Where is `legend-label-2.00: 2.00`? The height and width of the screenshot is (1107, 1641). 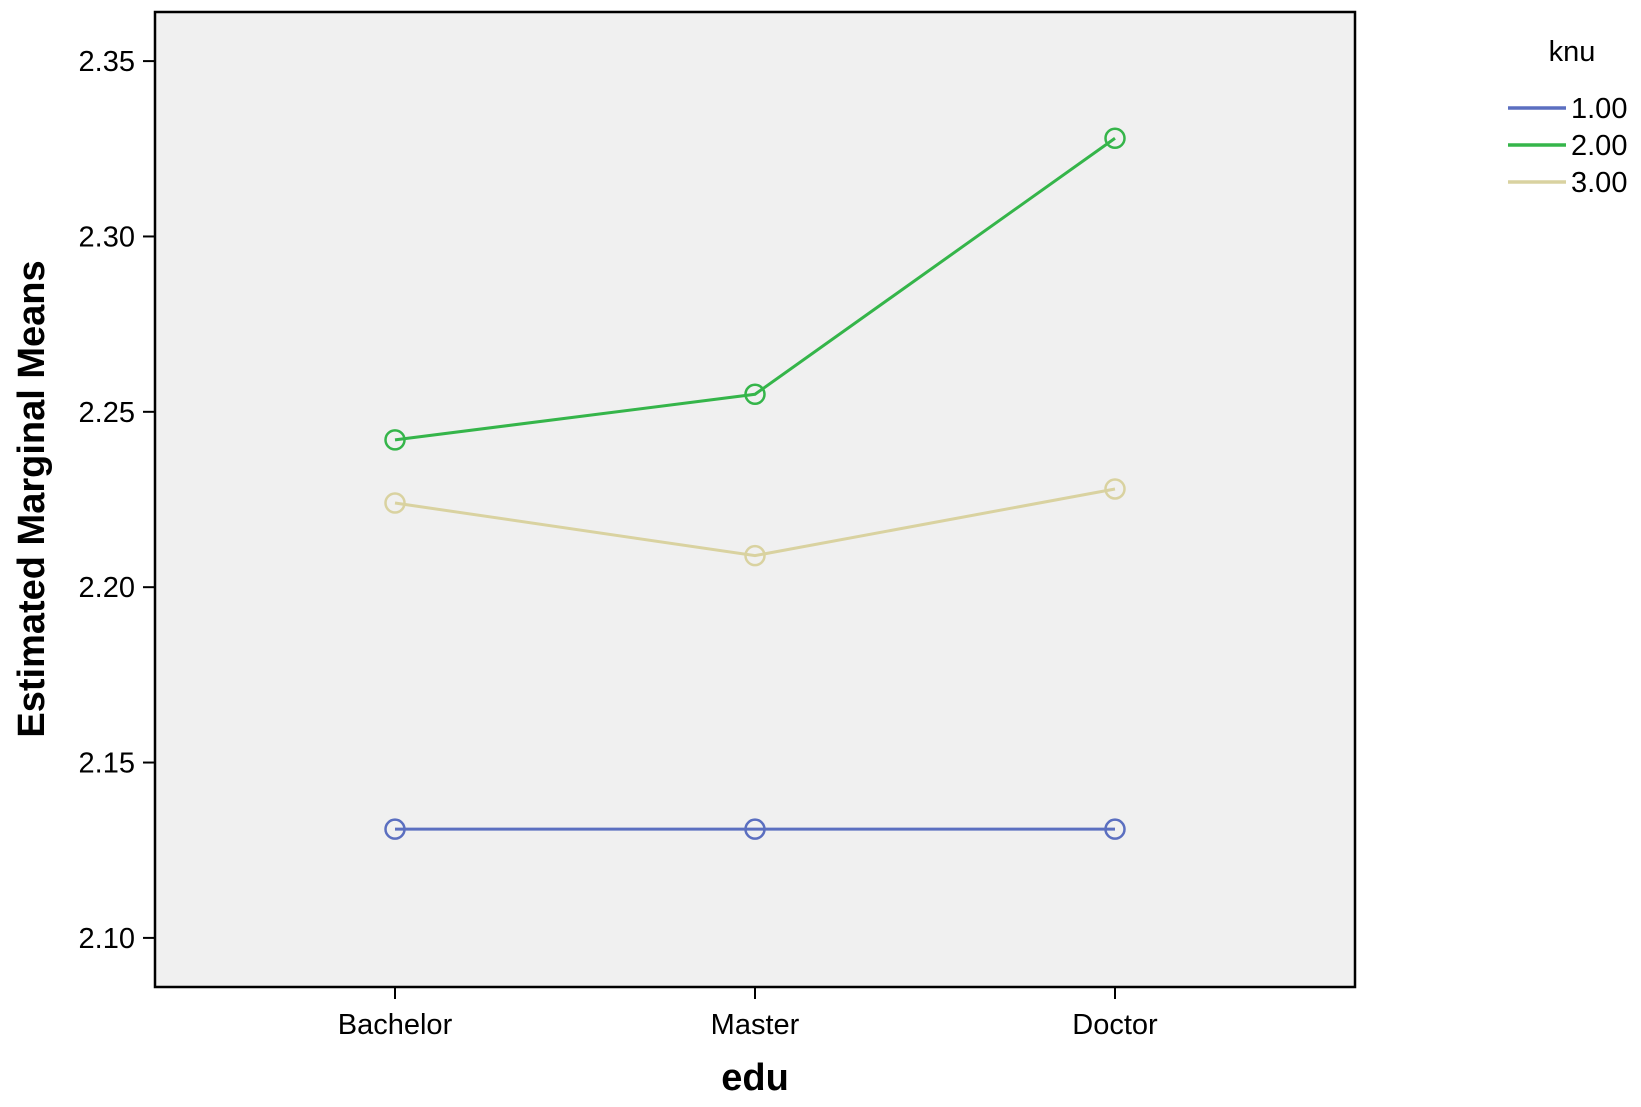
legend-label-2.00: 2.00 is located at coordinates (1599, 146).